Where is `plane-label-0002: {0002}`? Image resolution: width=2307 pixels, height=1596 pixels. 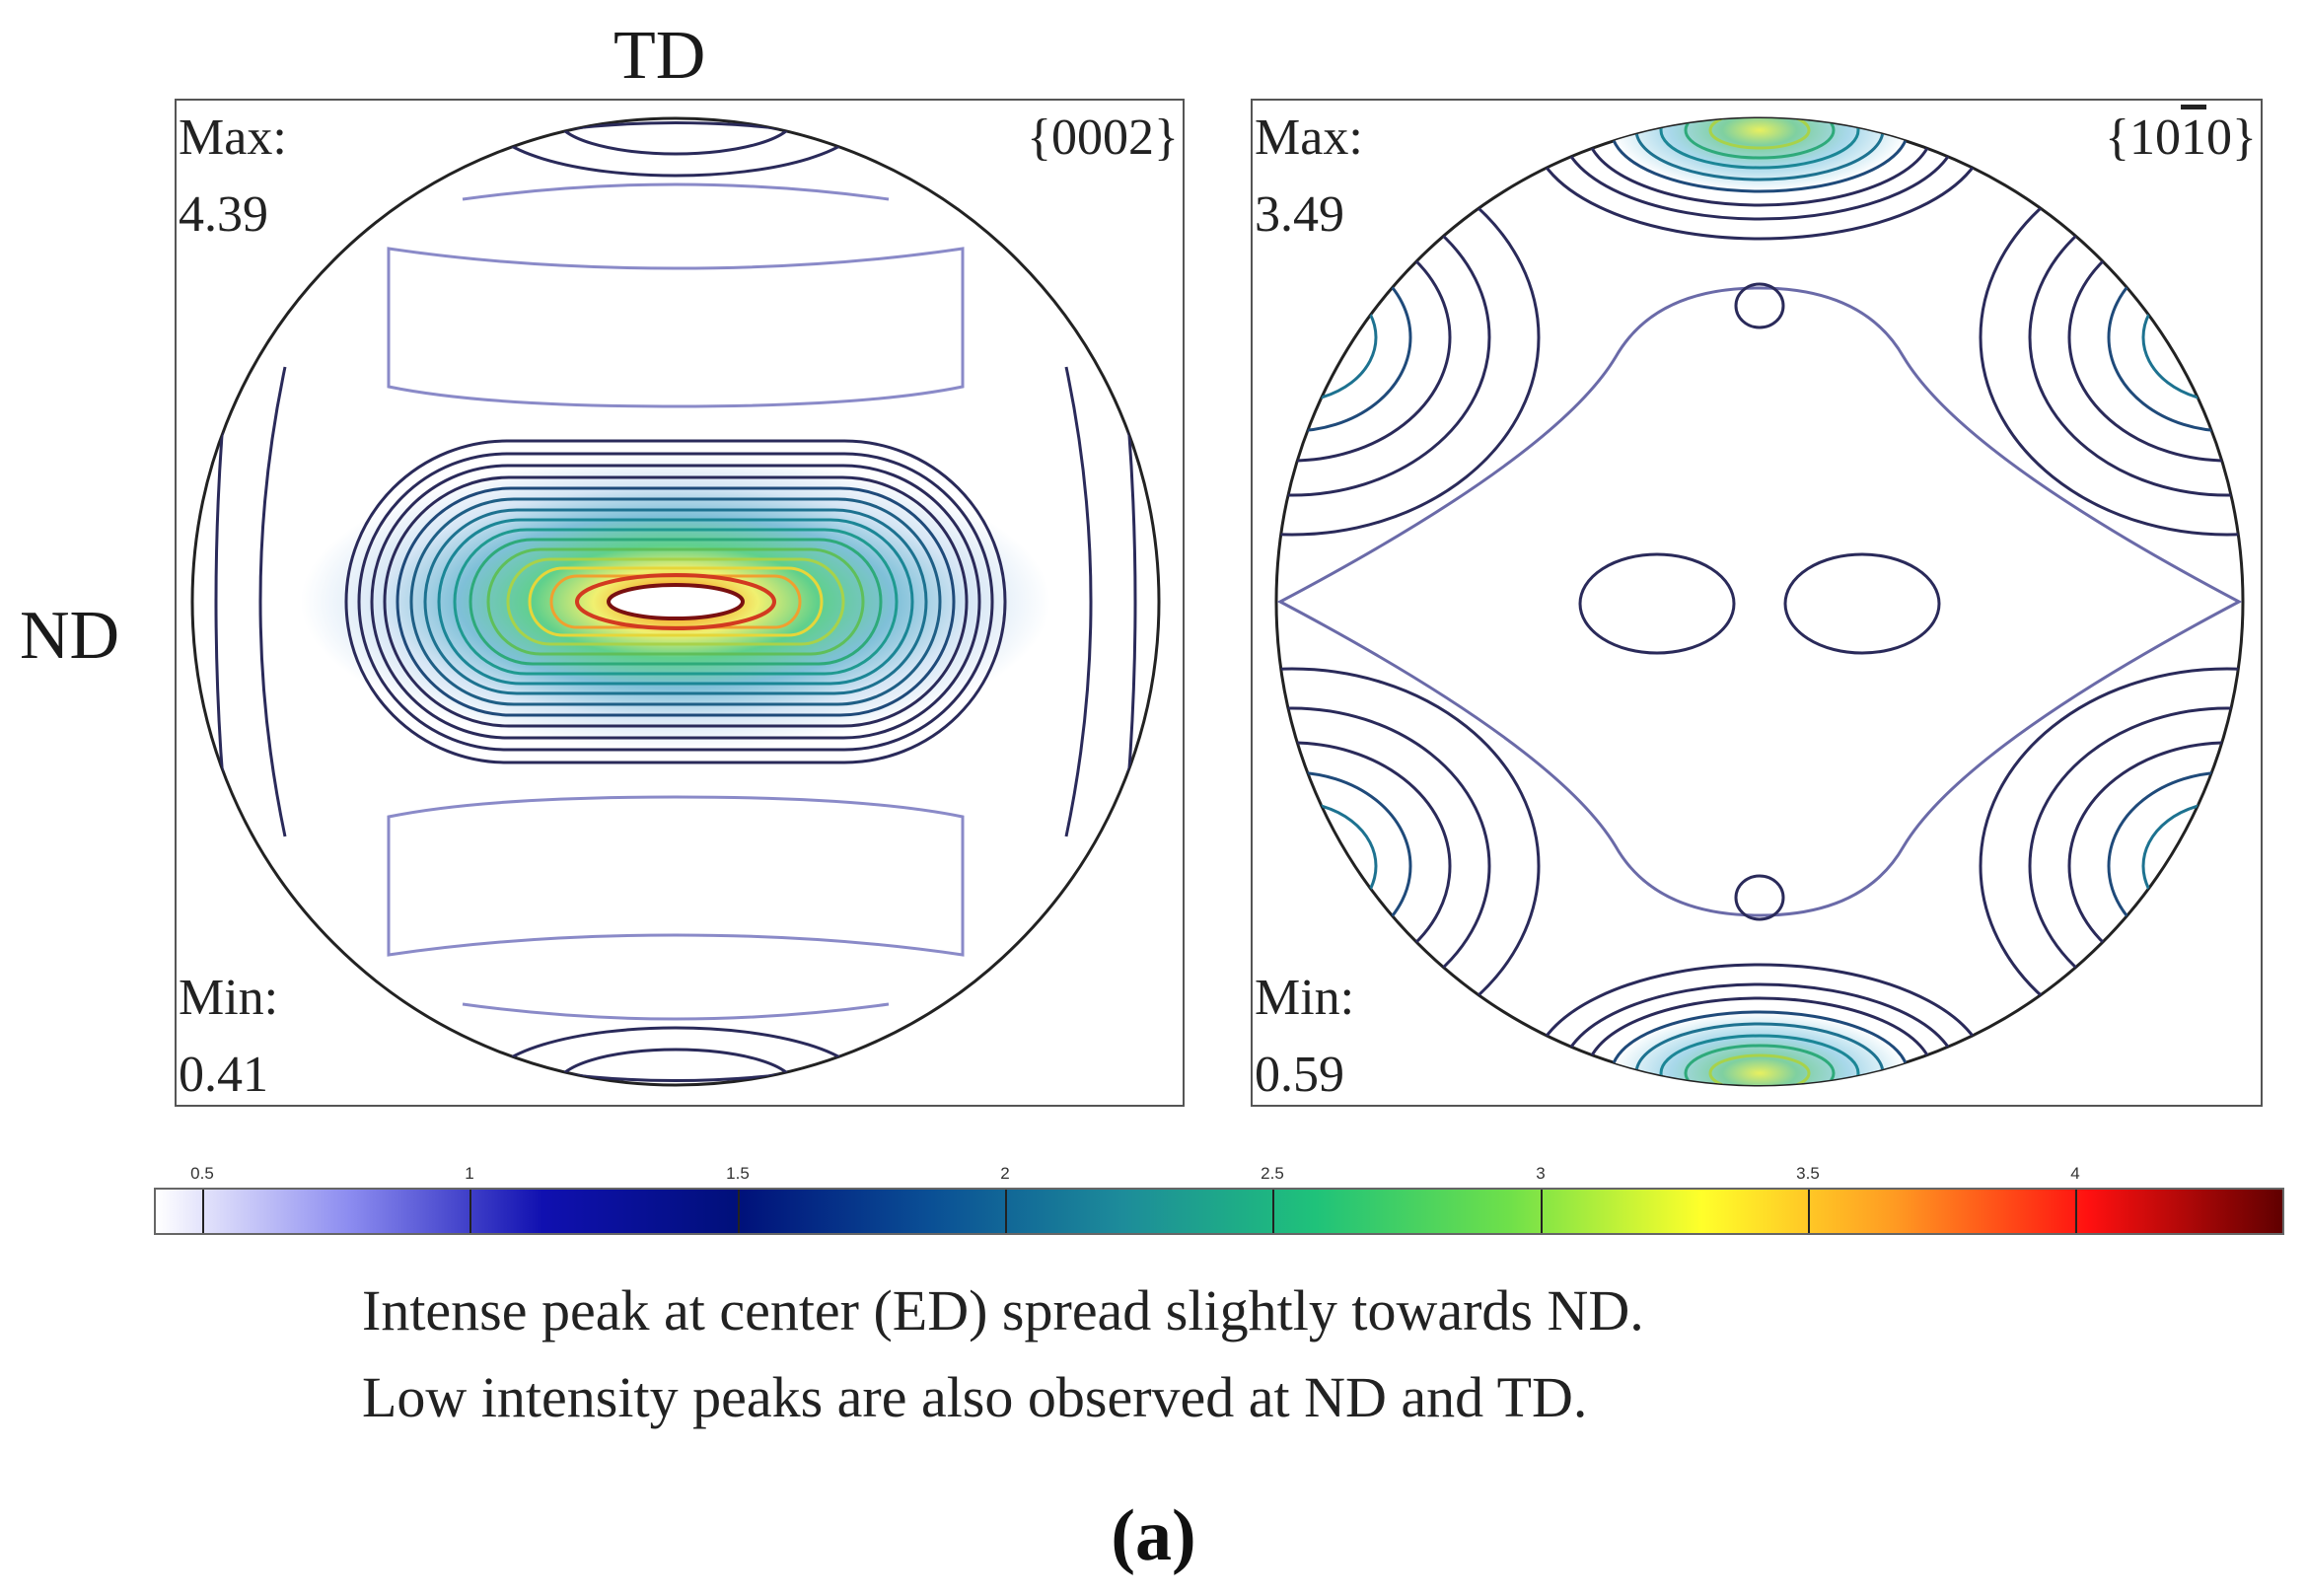 plane-label-0002: {0002} is located at coordinates (1103, 137).